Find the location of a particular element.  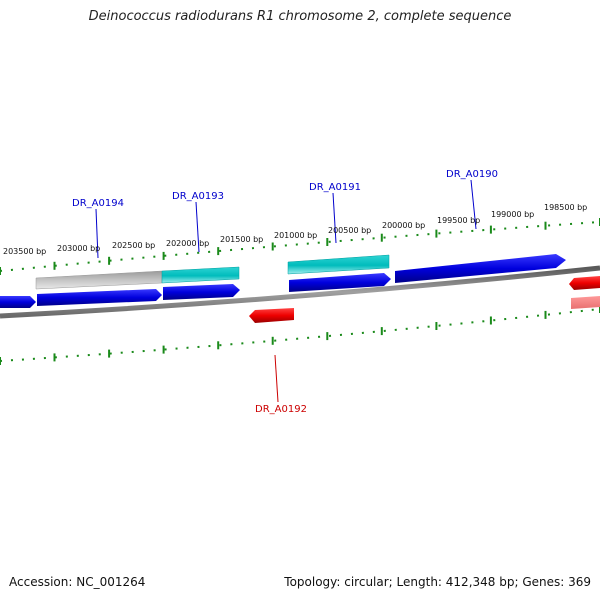

gene-label-dr-a0194: DR_A0194 is located at coordinates (98, 203).